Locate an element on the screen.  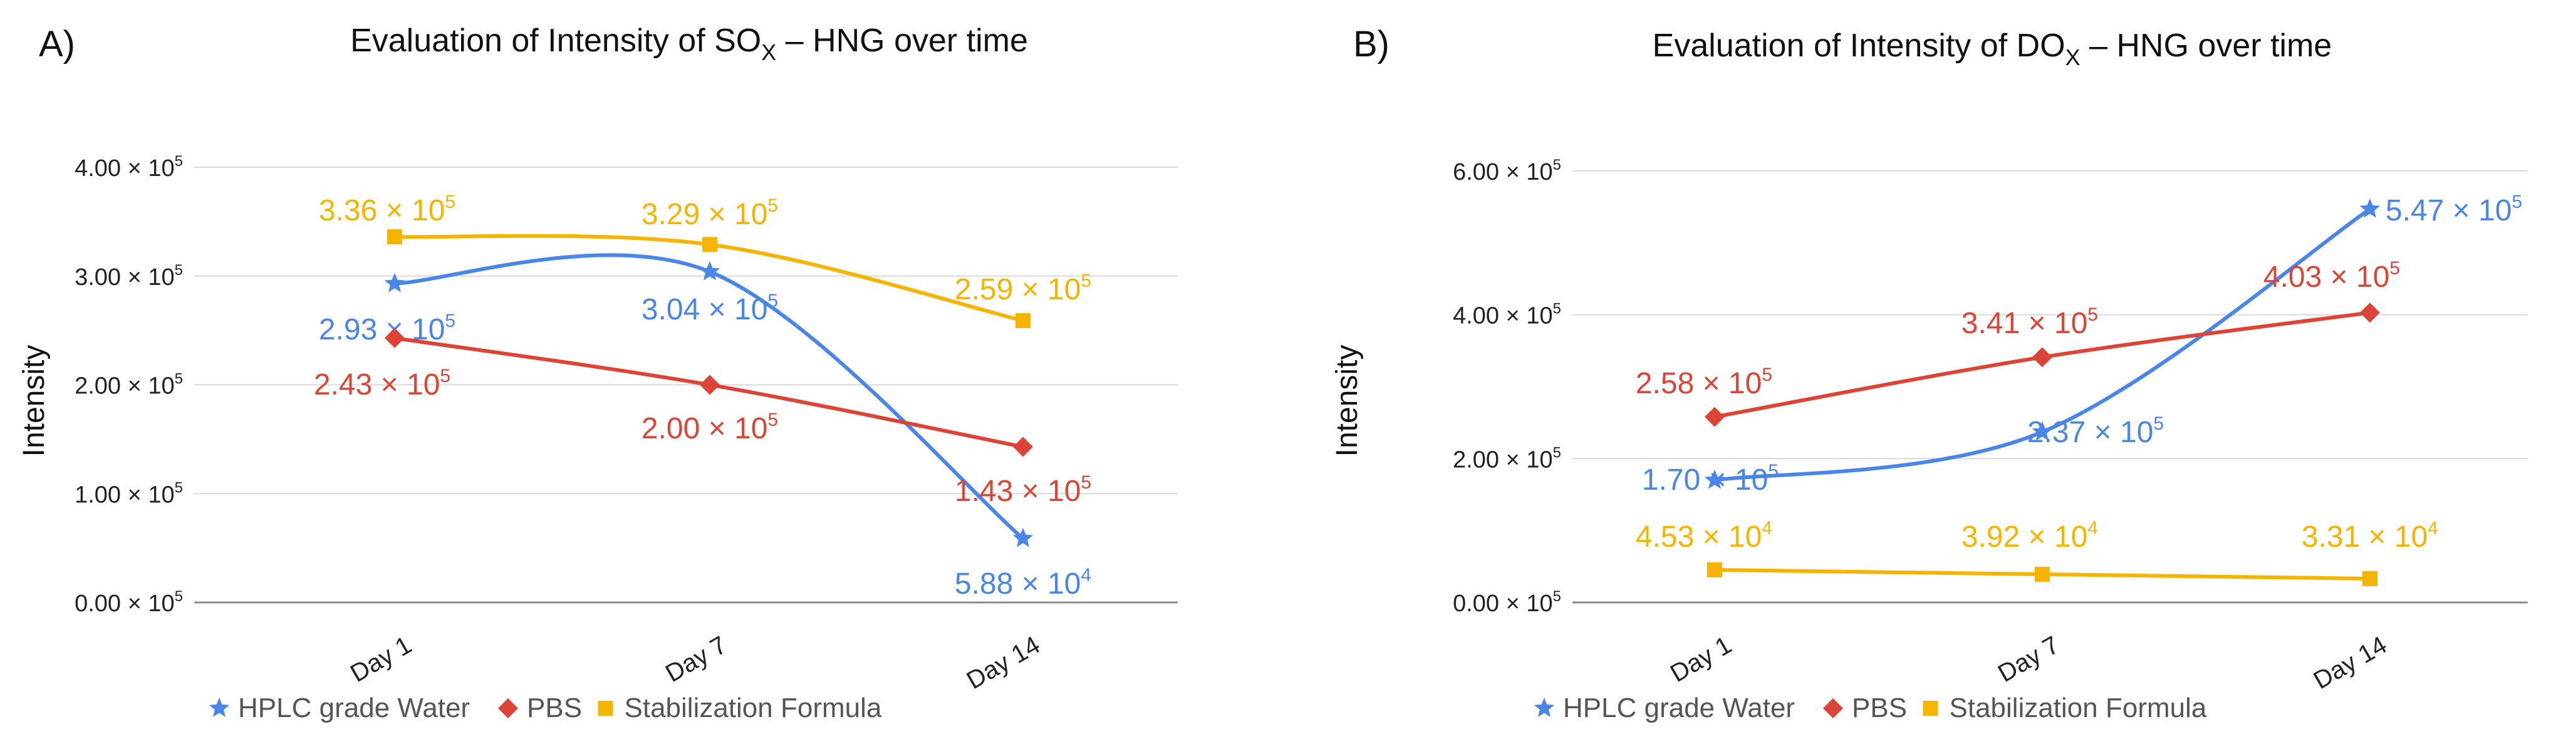
data-label: 4.03 × 10⁵ is located at coordinates (2331, 276).